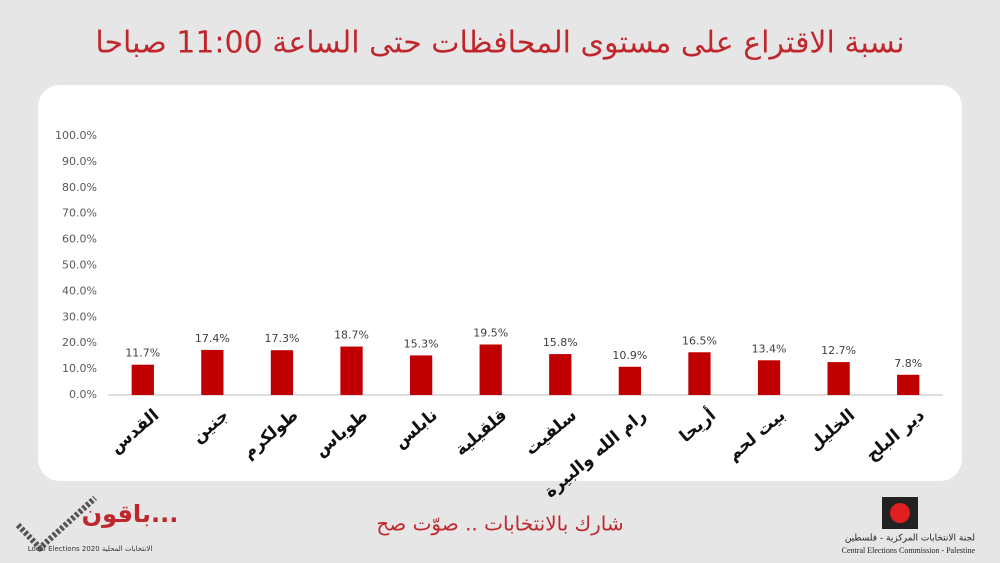 The image size is (1000, 563). Describe the element at coordinates (629, 355) in the screenshot. I see `value-label: 10.9%` at that location.